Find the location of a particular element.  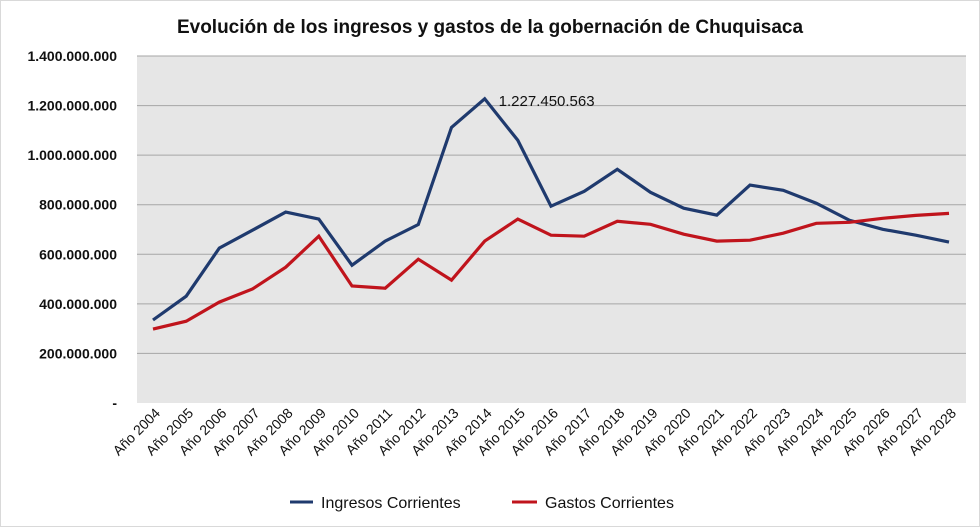

legend-item-gastos: Gastos Corrientes is located at coordinates (593, 503).